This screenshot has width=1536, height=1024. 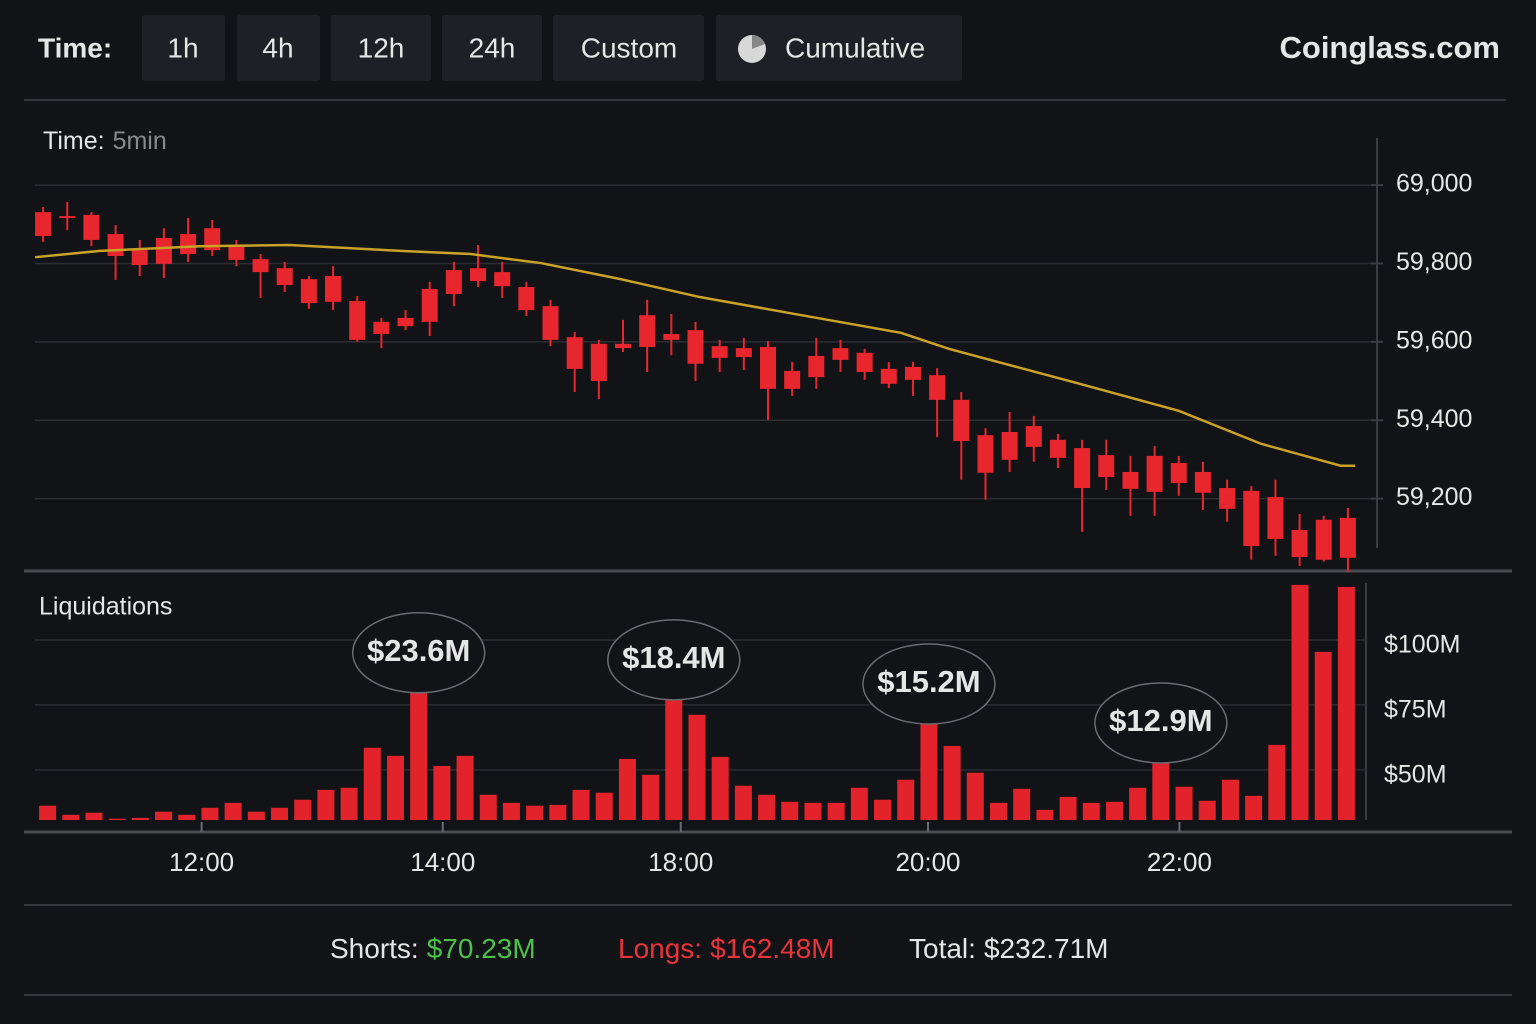 I want to click on annotation: $12.9M, so click(x=1160, y=720).